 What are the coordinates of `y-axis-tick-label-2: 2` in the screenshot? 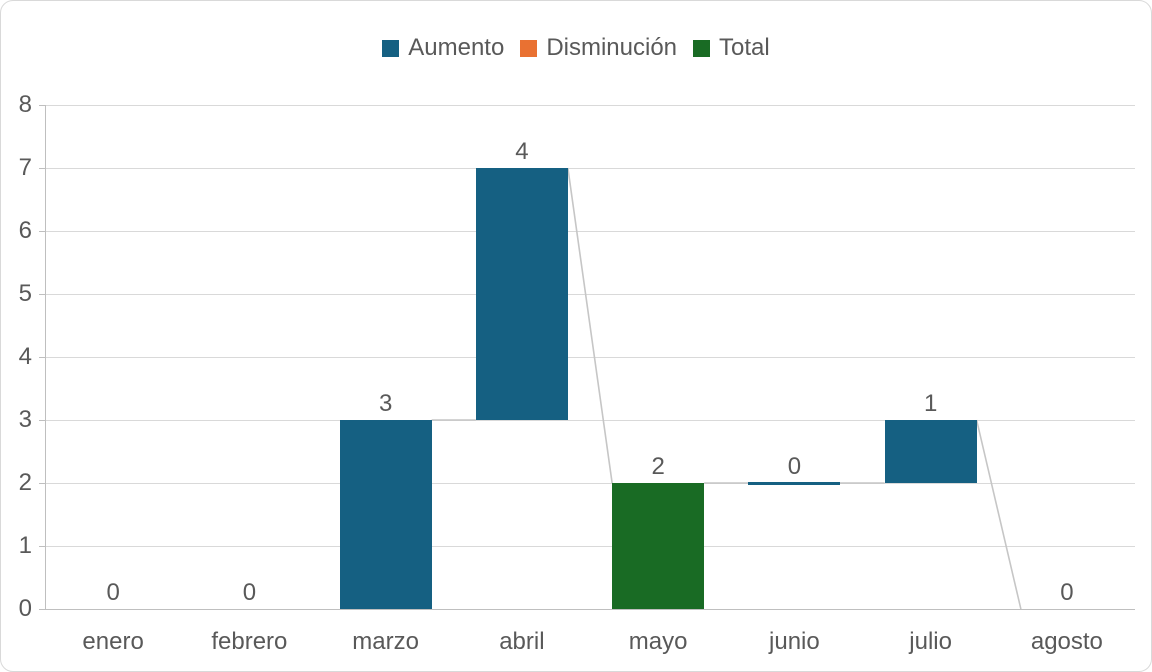 It's located at (25, 482).